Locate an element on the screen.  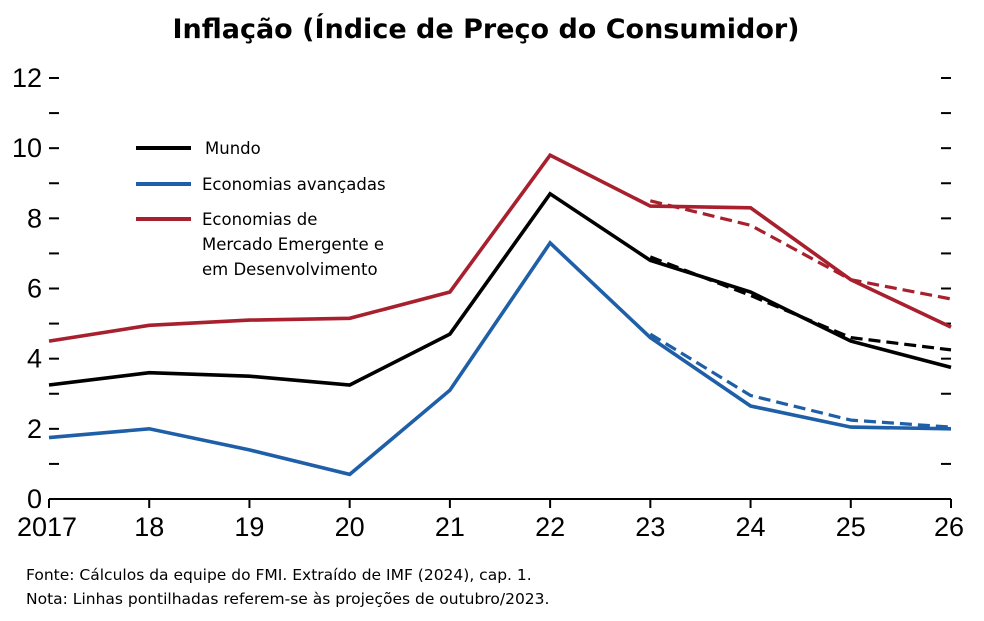
legend-label-emerging: em Desenvolvimento is located at coordinates (290, 269).